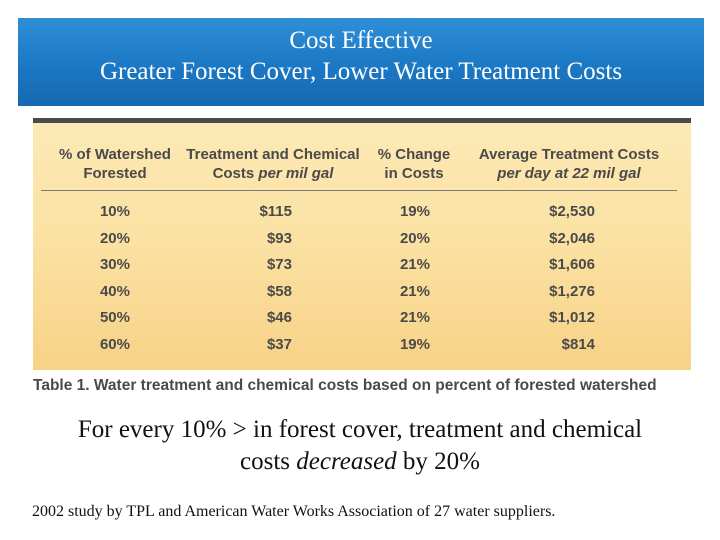 This screenshot has height=540, width=720. What do you see at coordinates (114, 211) in the screenshot?
I see `forested-cell: 10%` at bounding box center [114, 211].